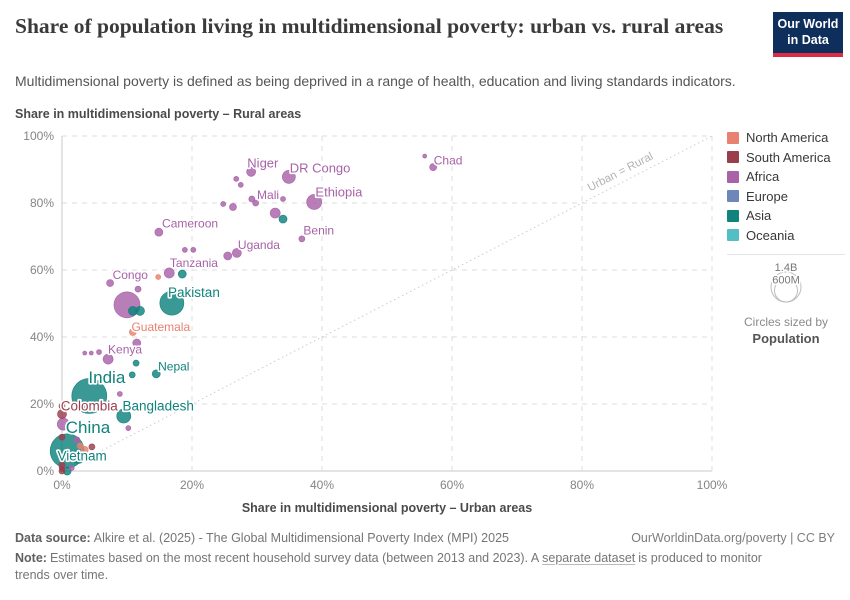 The image size is (850, 600). I want to click on data-point-benin, so click(302, 239).